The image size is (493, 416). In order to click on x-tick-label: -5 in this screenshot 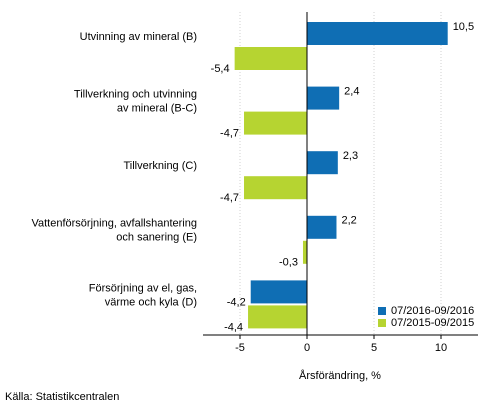, I will do `click(240, 348)`.